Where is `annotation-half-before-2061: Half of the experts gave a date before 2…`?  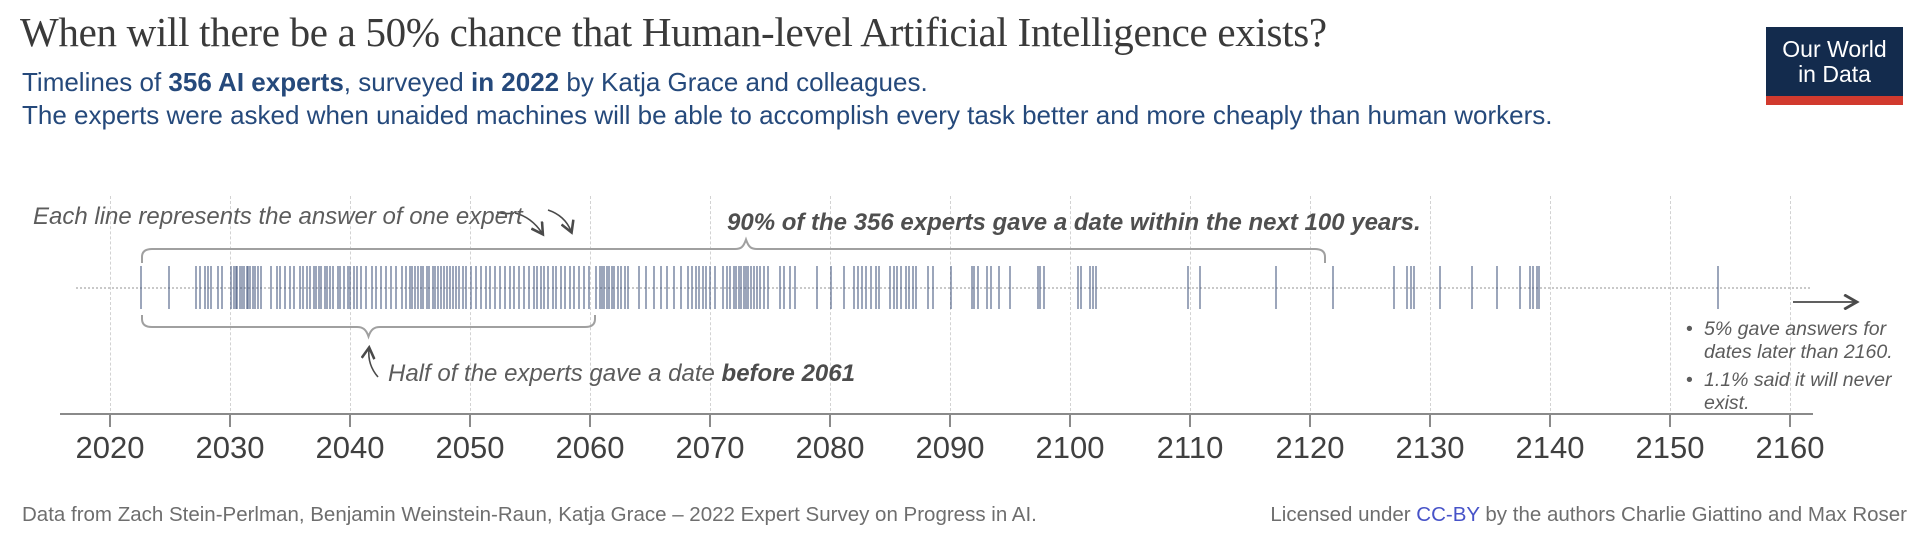
annotation-half-before-2061: Half of the experts gave a date before 2… is located at coordinates (621, 374).